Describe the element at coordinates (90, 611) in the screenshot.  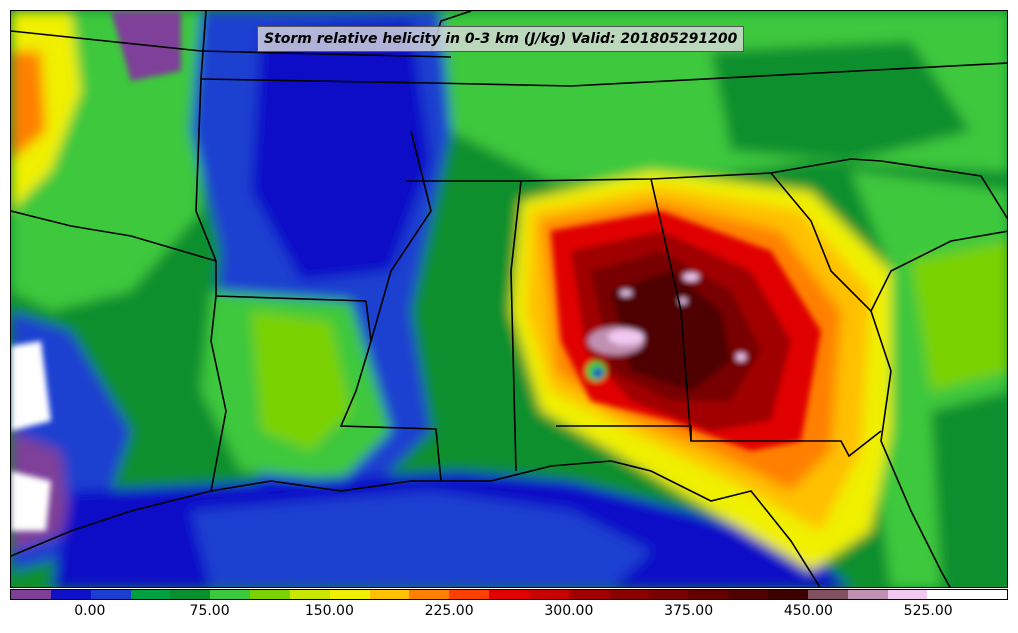
I see `colorbar-tick-label: 0.00` at that location.